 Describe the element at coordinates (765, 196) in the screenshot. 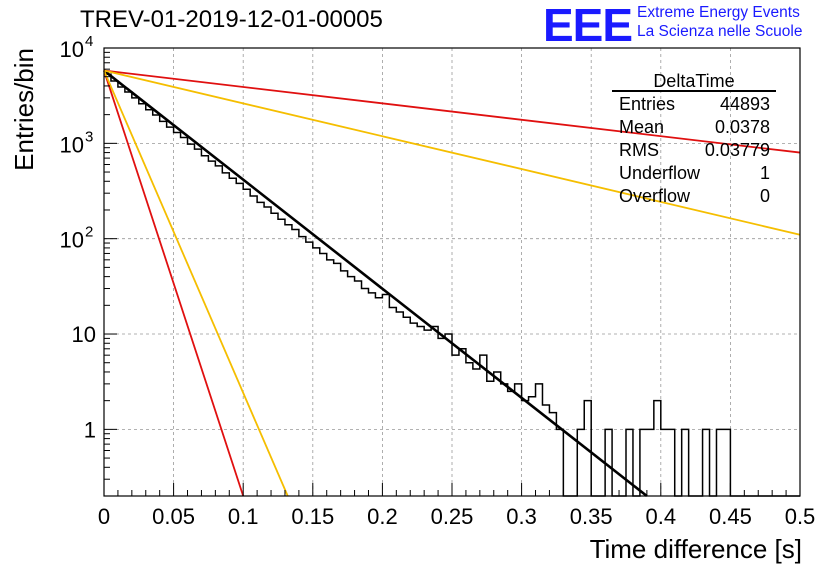

I see `stats-value: 0` at that location.